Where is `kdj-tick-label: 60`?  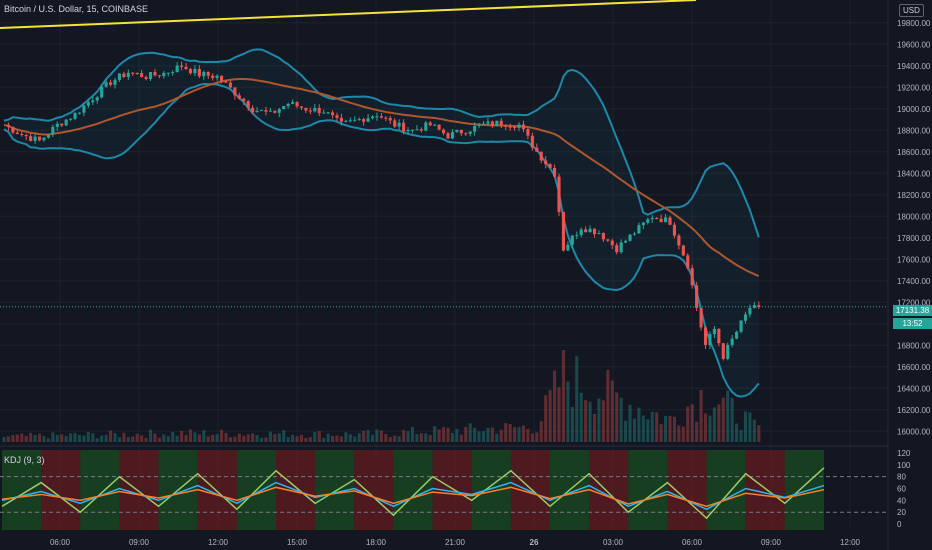 kdj-tick-label: 60 is located at coordinates (901, 489).